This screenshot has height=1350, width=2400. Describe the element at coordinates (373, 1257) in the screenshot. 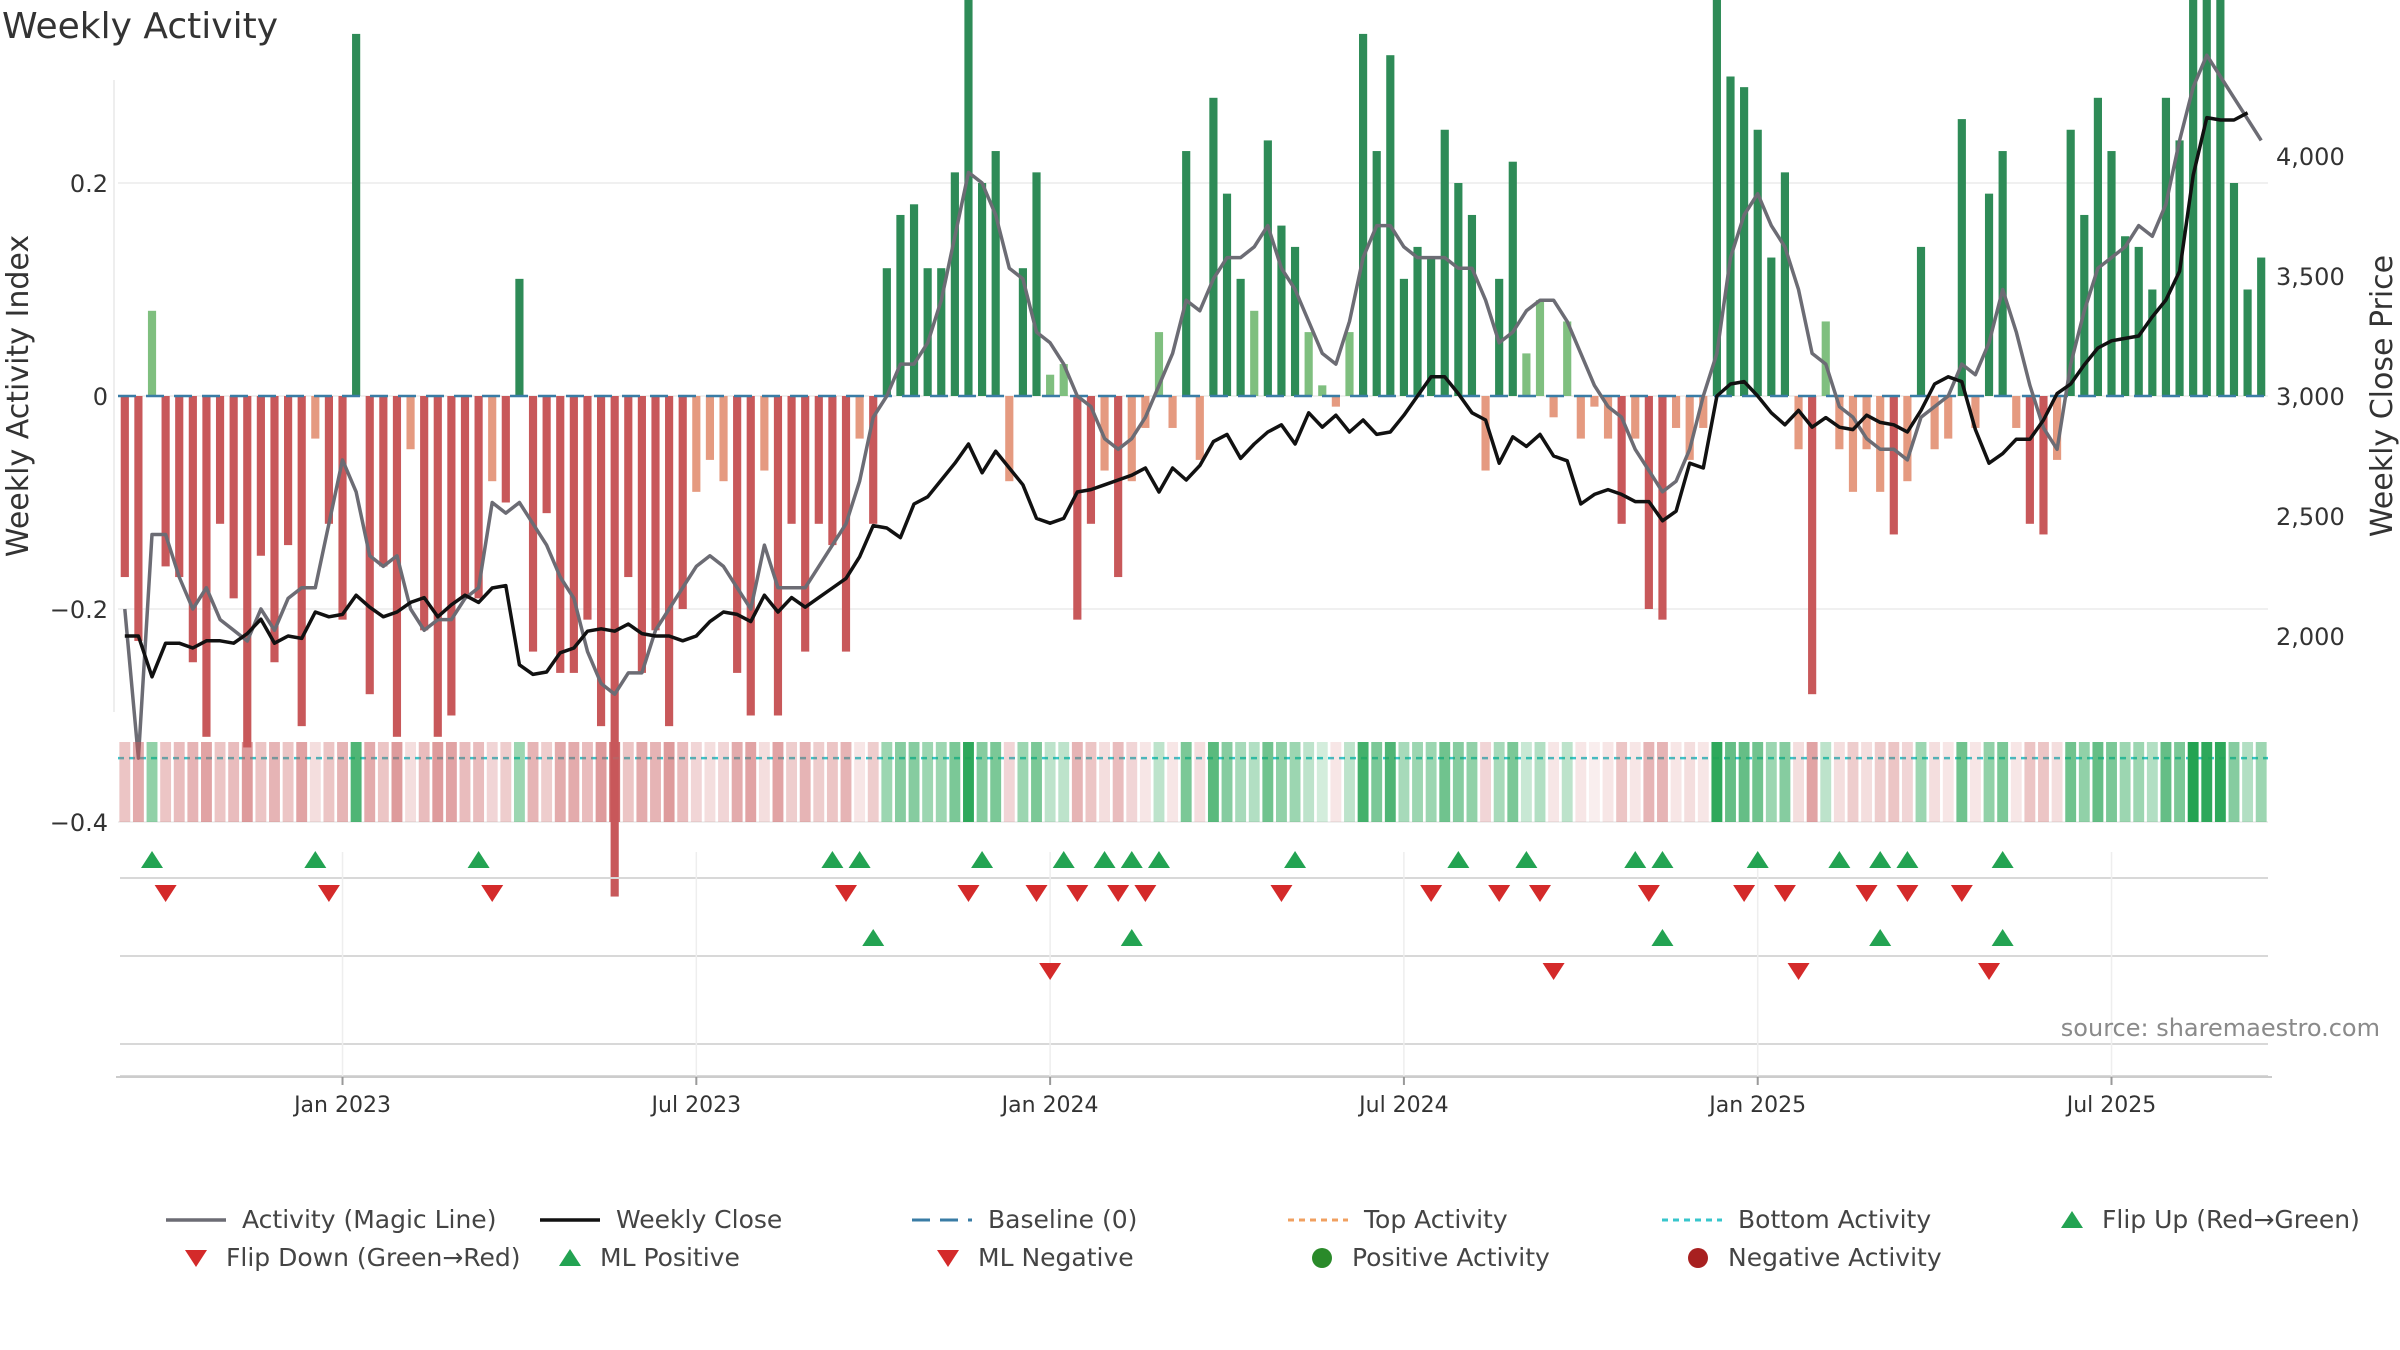

I see `legend-label: Flip Down (Green→Red)` at that location.